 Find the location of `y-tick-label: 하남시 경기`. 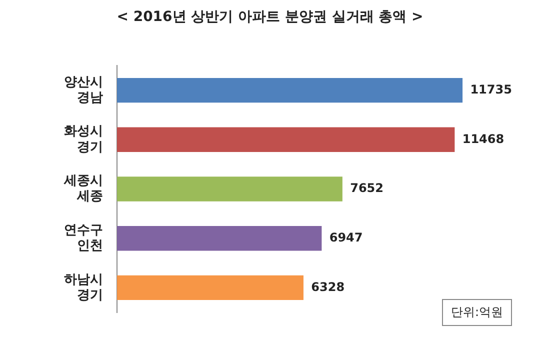

y-tick-label: 하남시 경기 is located at coordinates (83, 287).